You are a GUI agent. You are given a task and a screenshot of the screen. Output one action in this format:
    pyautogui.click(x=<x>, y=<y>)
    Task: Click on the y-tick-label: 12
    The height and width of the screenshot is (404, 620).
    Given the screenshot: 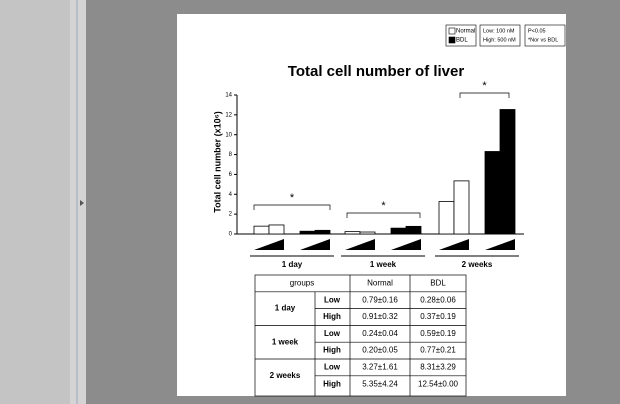 What is the action you would take?
    pyautogui.click(x=228, y=115)
    